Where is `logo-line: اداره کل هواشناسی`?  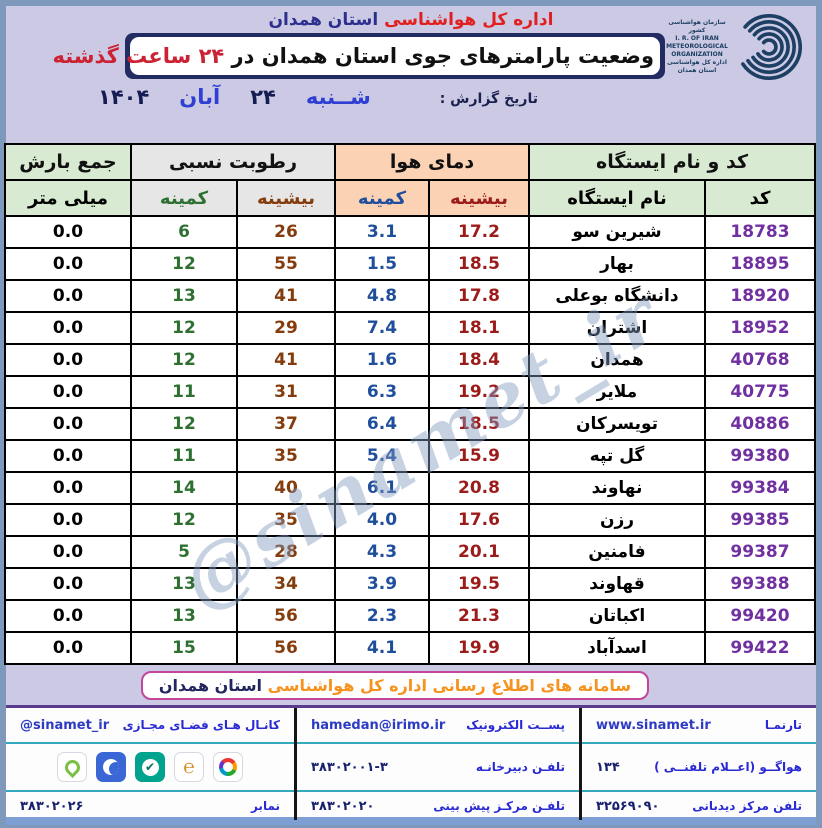
logo-line: اداره کل هواشناسی is located at coordinates (697, 63).